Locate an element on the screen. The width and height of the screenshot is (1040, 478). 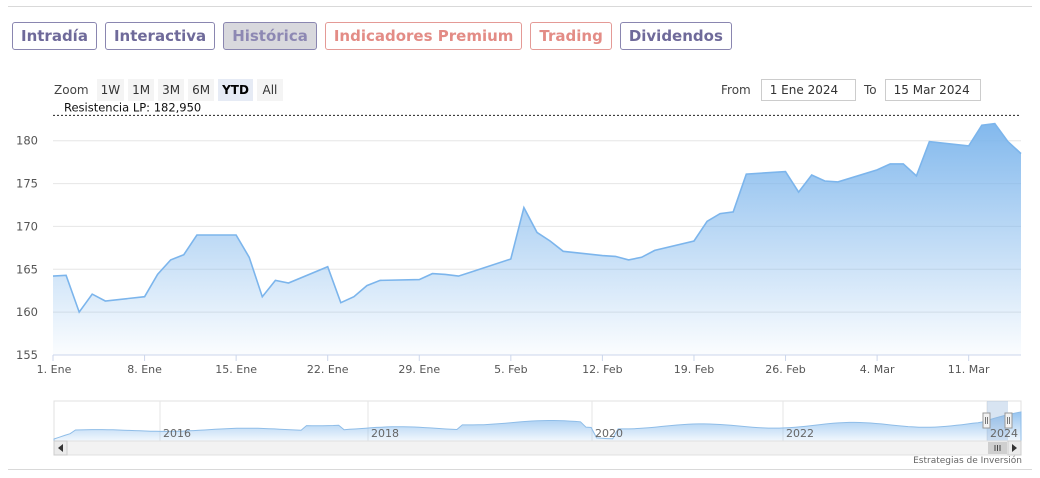
bottom-divider is located at coordinates (520, 469).